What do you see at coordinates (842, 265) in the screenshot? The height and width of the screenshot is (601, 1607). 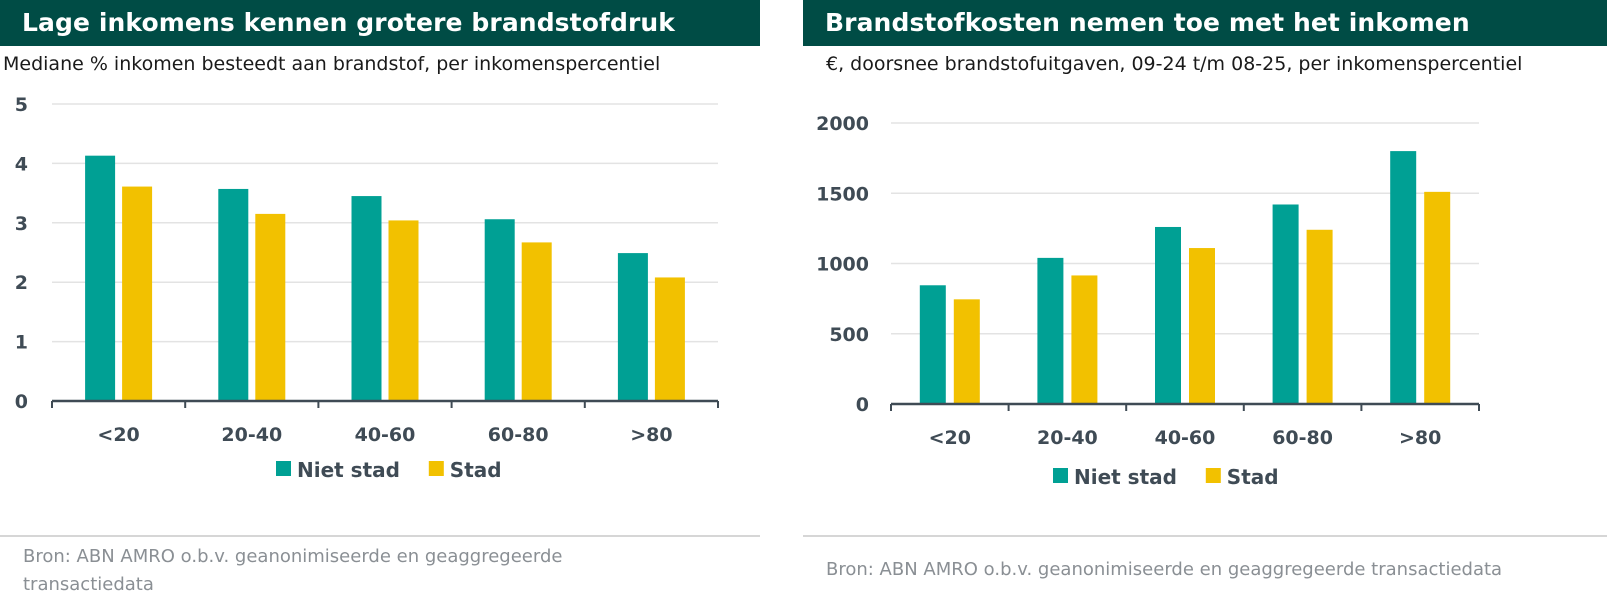 I see `y-tick-label: 1000` at bounding box center [842, 265].